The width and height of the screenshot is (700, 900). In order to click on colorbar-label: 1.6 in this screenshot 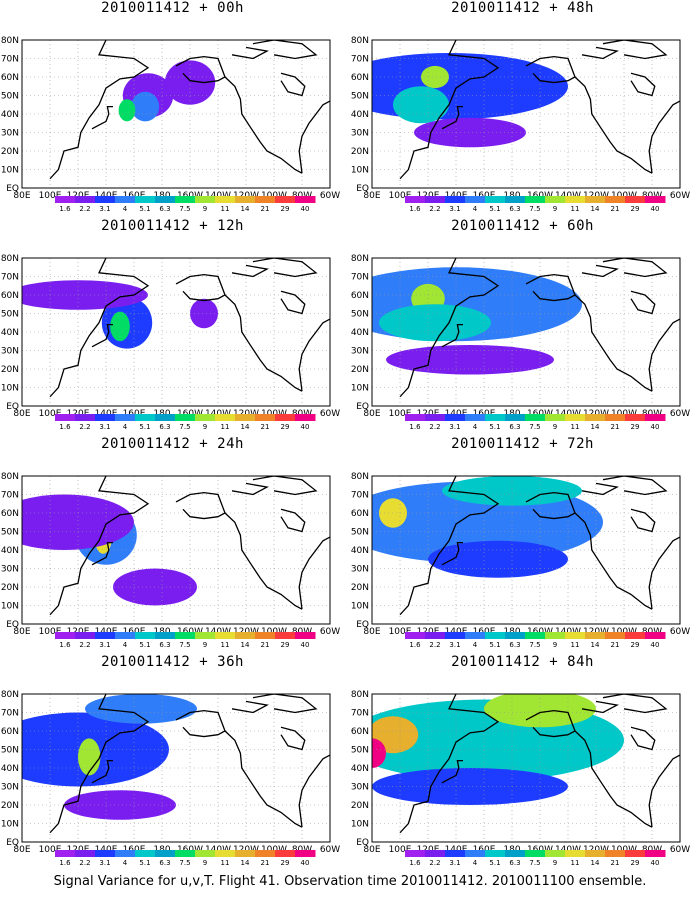, I will do `click(65, 427)`.